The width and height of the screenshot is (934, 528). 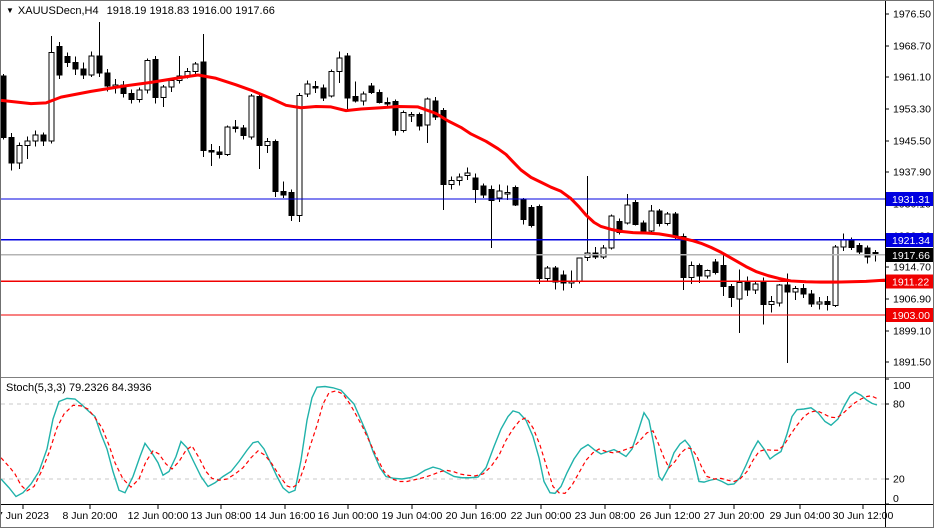 I want to click on time-axis-label: 16 Jun 00:00, so click(x=348, y=516).